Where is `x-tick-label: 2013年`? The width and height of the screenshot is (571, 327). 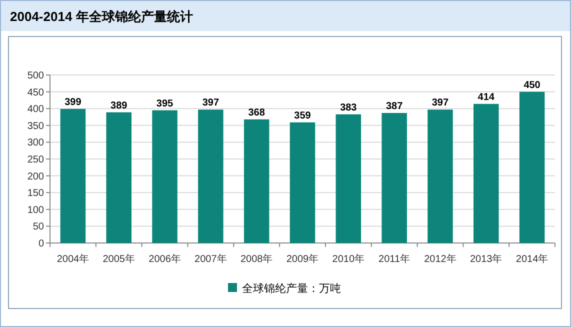
x-tick-label: 2013年 is located at coordinates (486, 259).